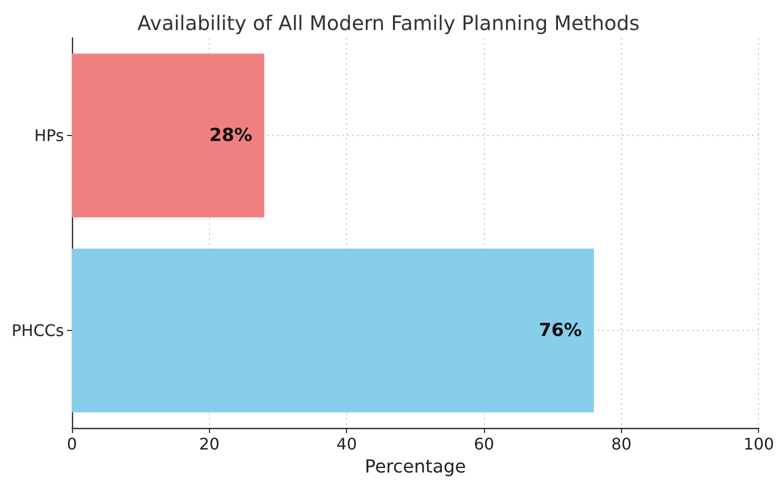 The image size is (777, 488). I want to click on chart-title: Availability of All Modern Family Planning Methods, so click(388, 23).